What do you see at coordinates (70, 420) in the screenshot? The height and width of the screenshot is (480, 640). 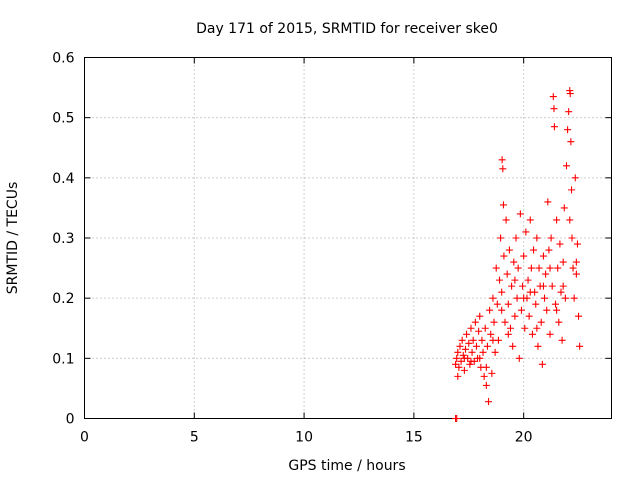 I see `y-tick-label: 0` at bounding box center [70, 420].